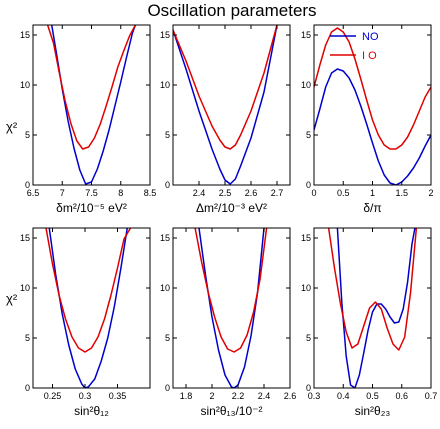 The height and width of the screenshot is (429, 440). What do you see at coordinates (313, 193) in the screenshot?
I see `x-tick-label: 0` at bounding box center [313, 193].